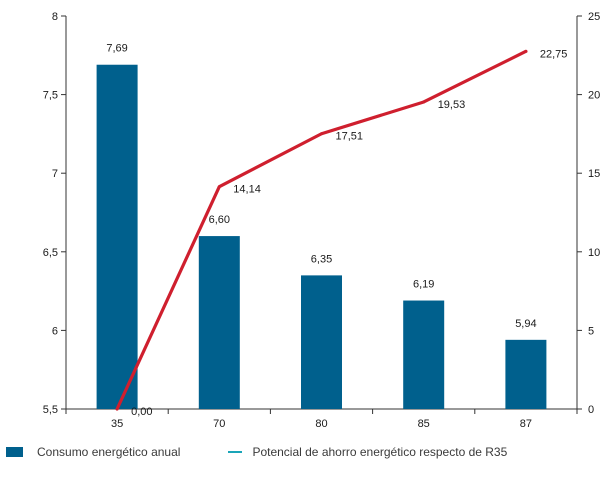 The height and width of the screenshot is (488, 603). I want to click on y-left-tick-label: 7, so click(55, 174).